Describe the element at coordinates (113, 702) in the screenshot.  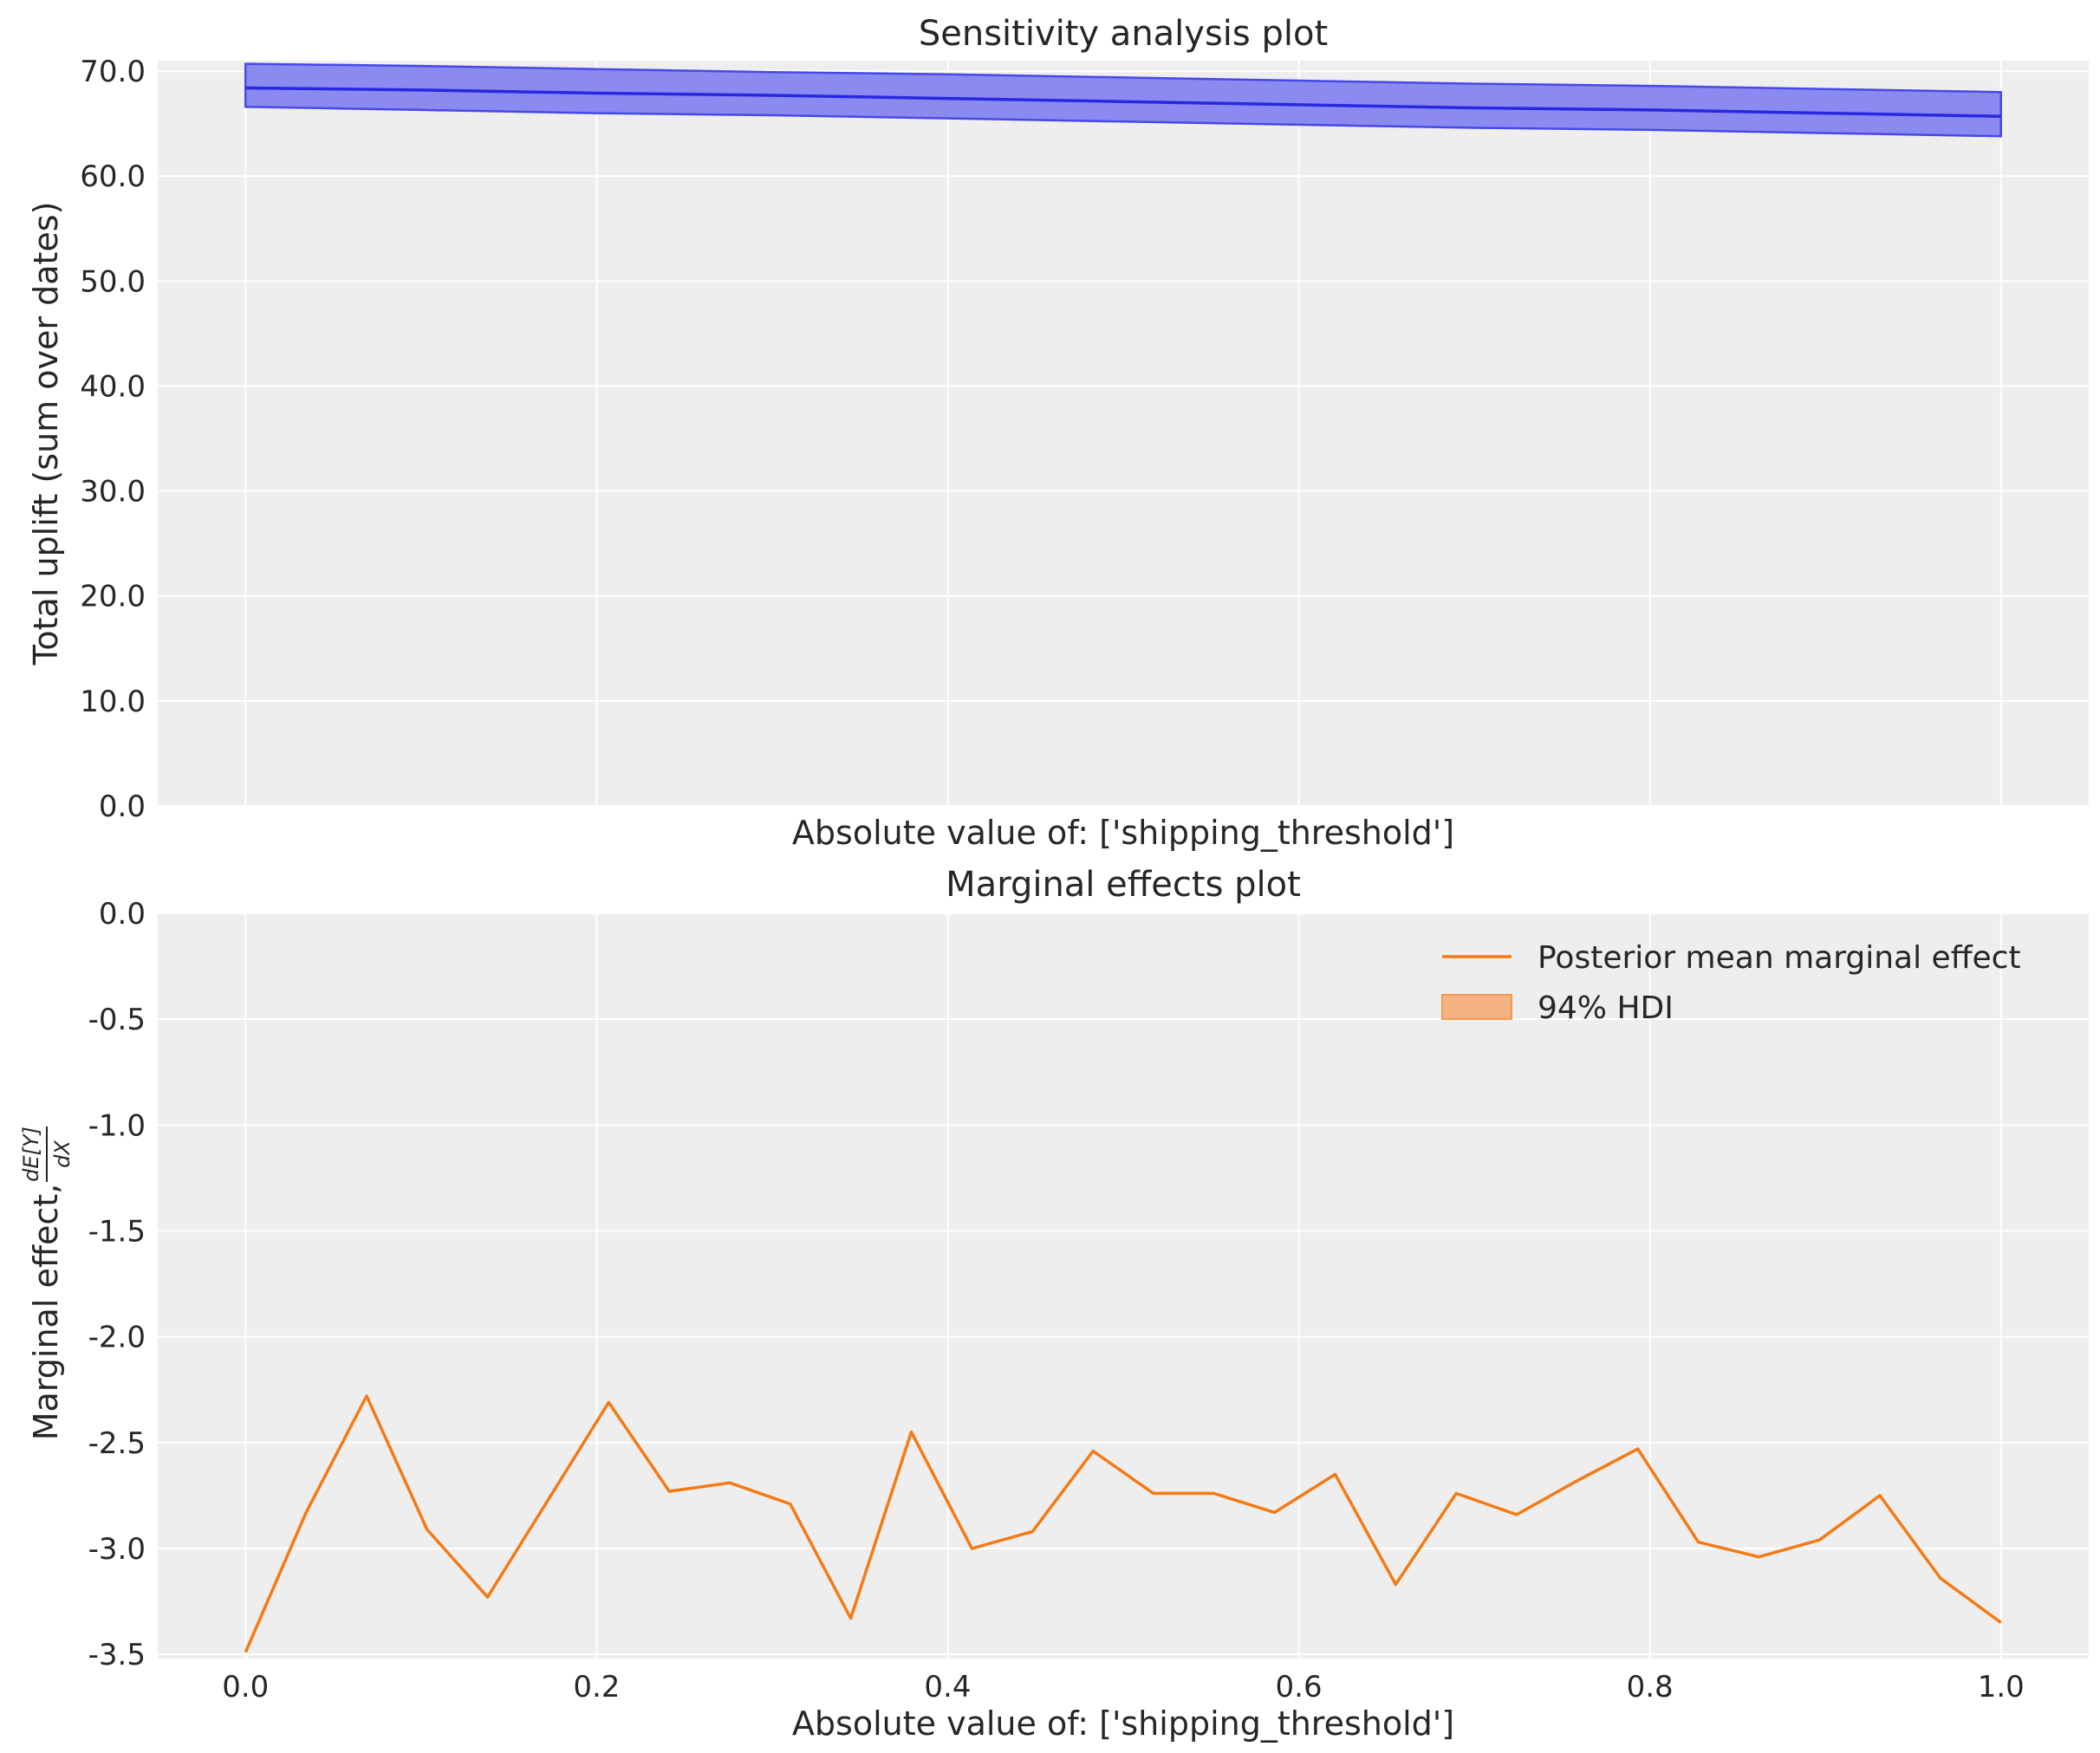
I see `top-y-tick-1: 10.0` at that location.